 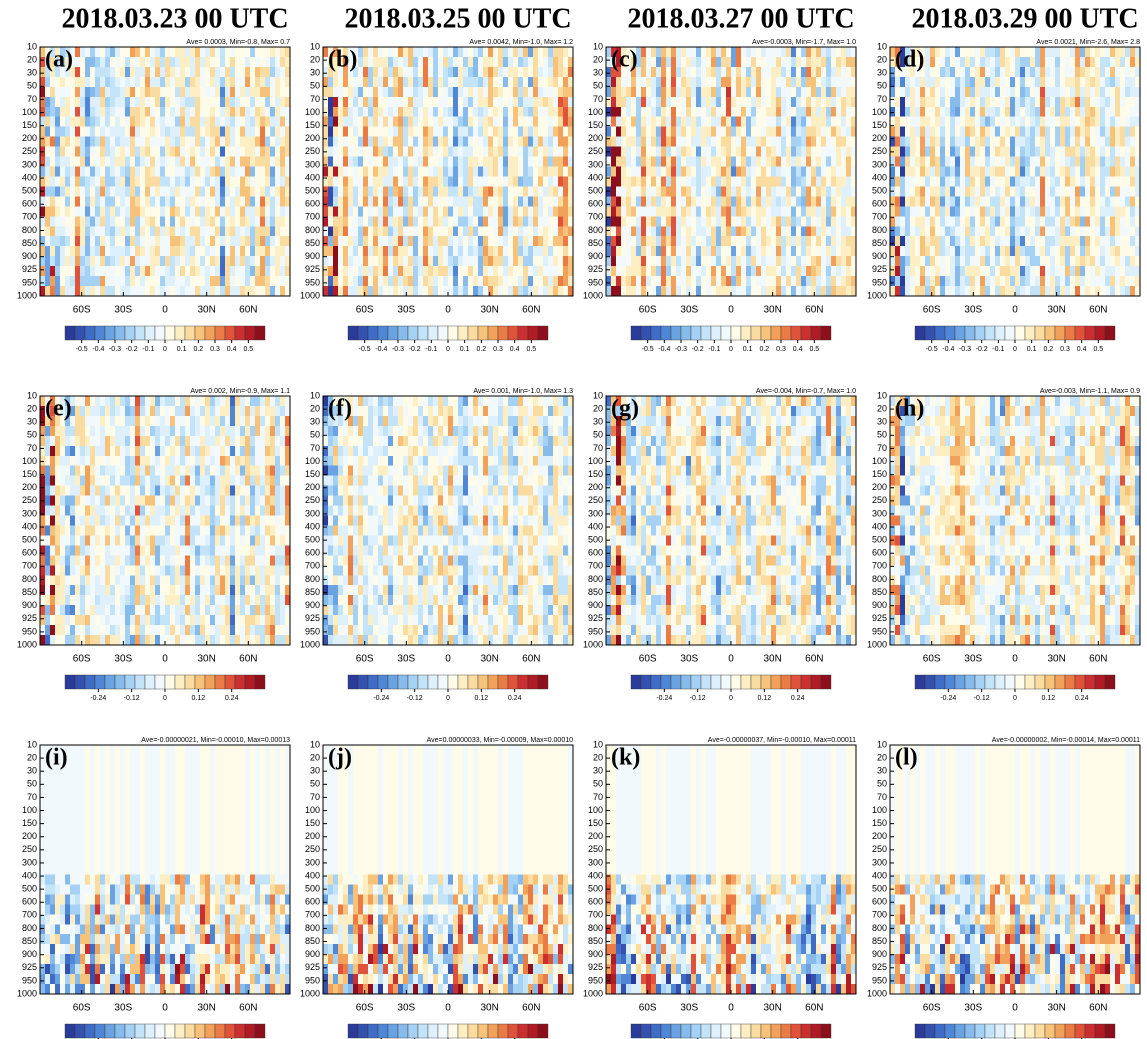 I want to click on colorbar-label: -0.5, so click(x=365, y=349).